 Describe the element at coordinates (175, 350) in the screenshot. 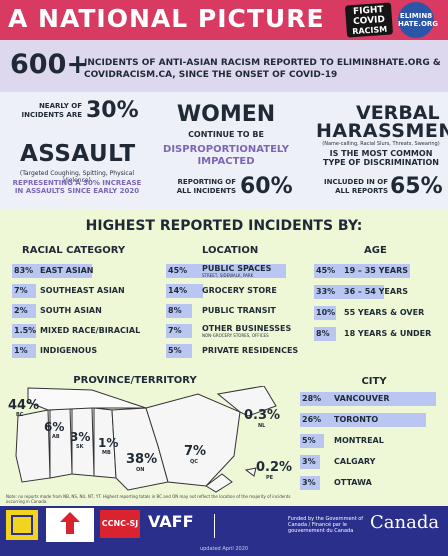

I see `location-row-pct: 5%` at that location.